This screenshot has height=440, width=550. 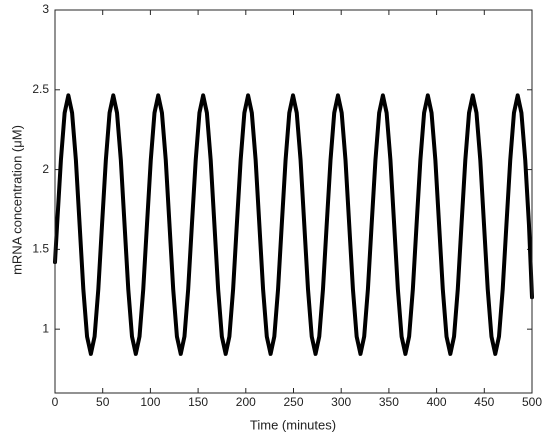 I want to click on y-axis-title: mRNA concentration (μM), so click(x=16, y=200).